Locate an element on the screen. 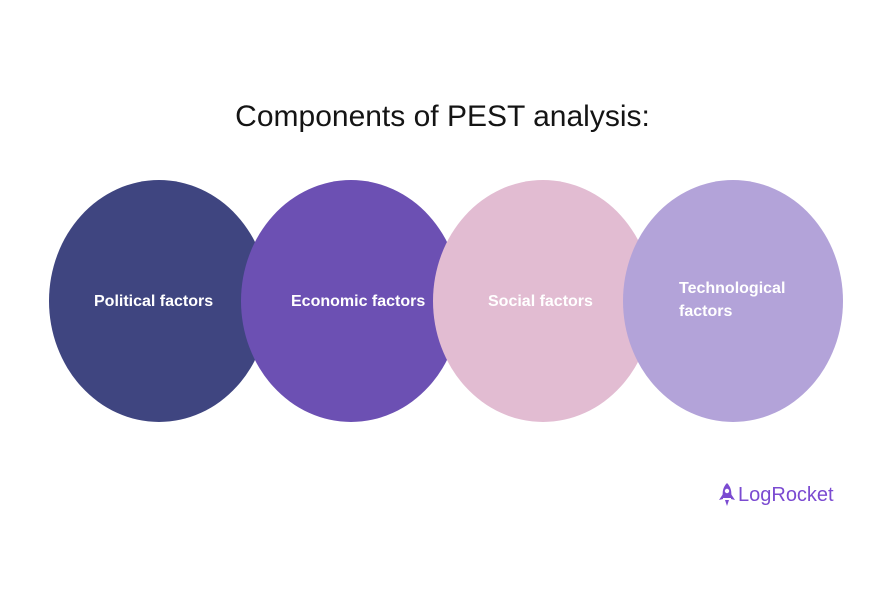 This screenshot has width=895, height=597. economic-factors-circle: Economic factors is located at coordinates (351, 301).